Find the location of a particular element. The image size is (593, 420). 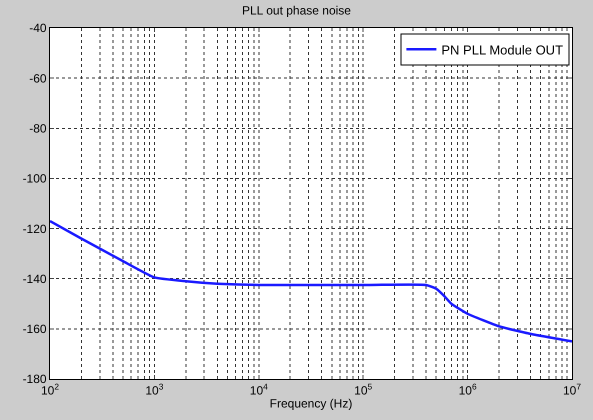

x-axis-title: Frequency (Hz) is located at coordinates (311, 403).